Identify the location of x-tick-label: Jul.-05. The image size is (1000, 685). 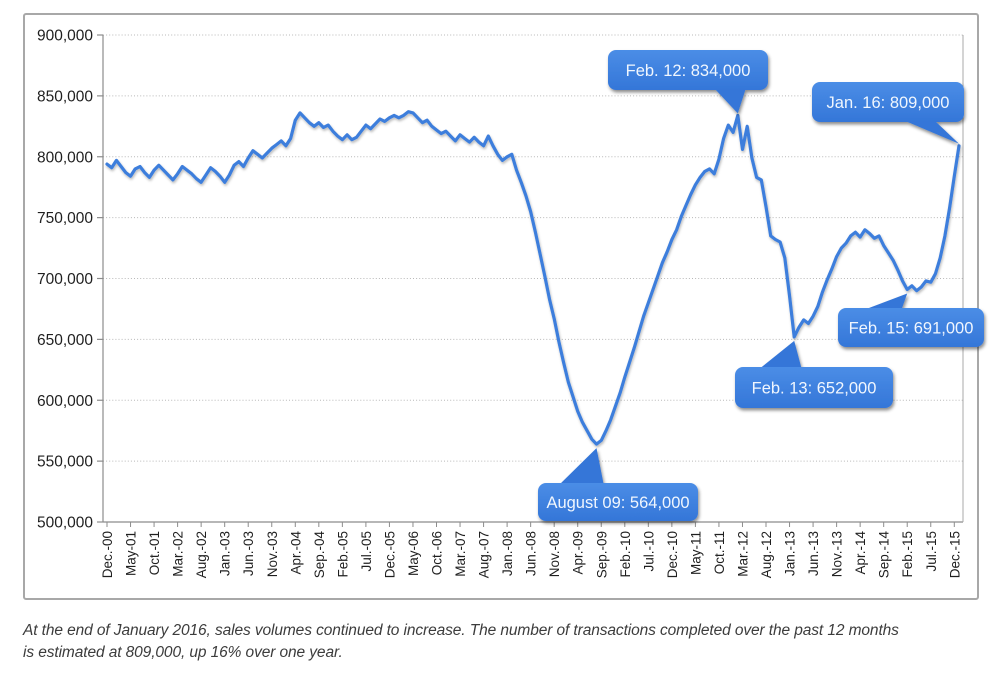
(366, 551).